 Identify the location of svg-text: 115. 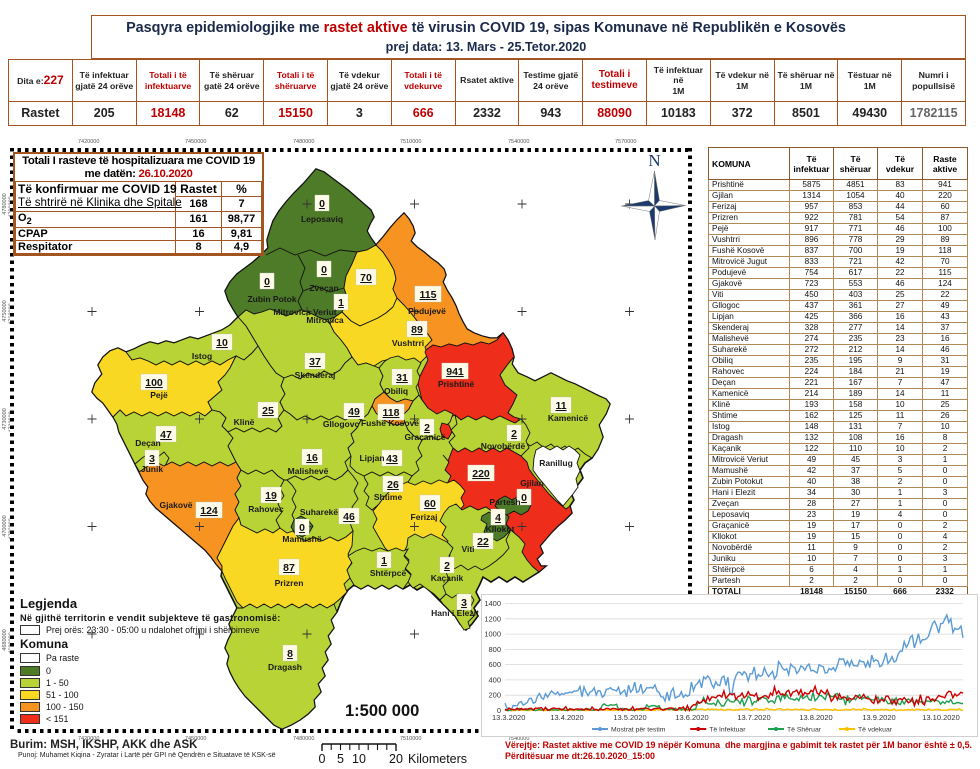
(428, 295).